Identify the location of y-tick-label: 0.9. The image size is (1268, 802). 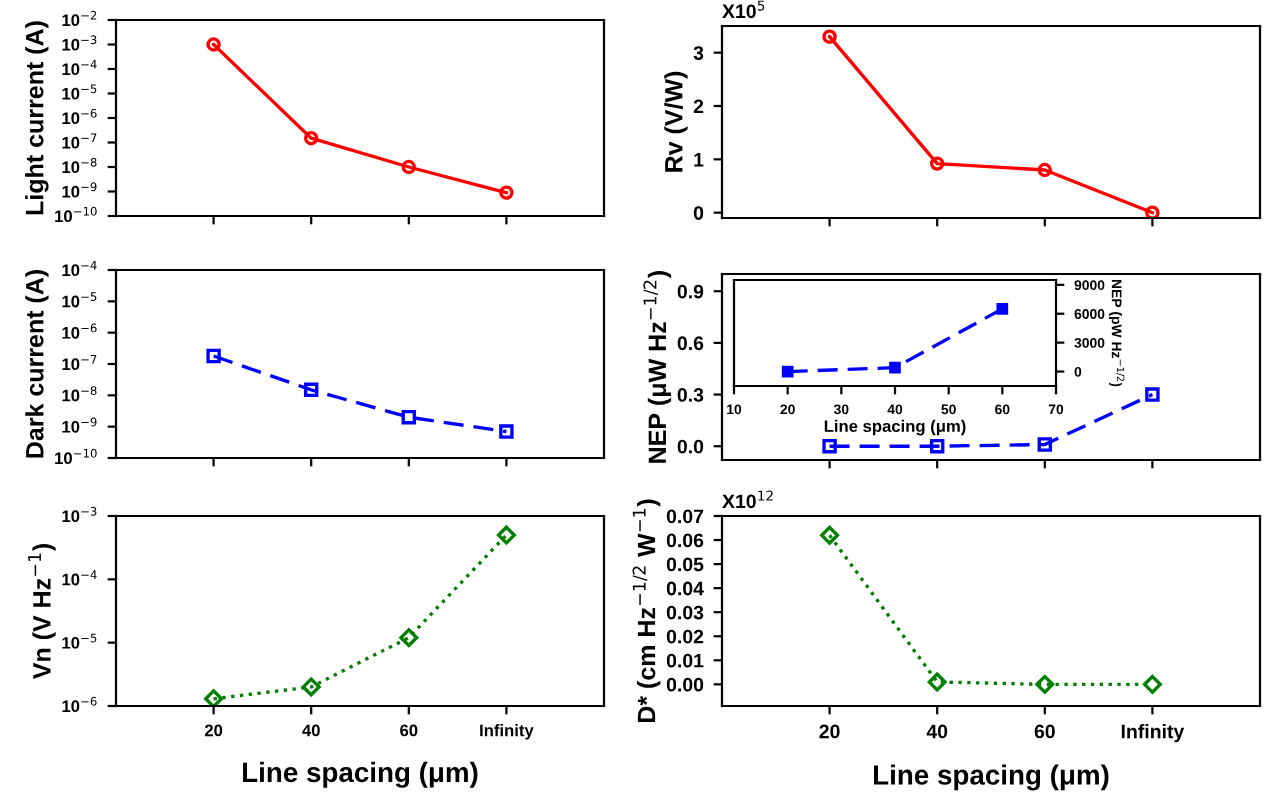
(690, 291).